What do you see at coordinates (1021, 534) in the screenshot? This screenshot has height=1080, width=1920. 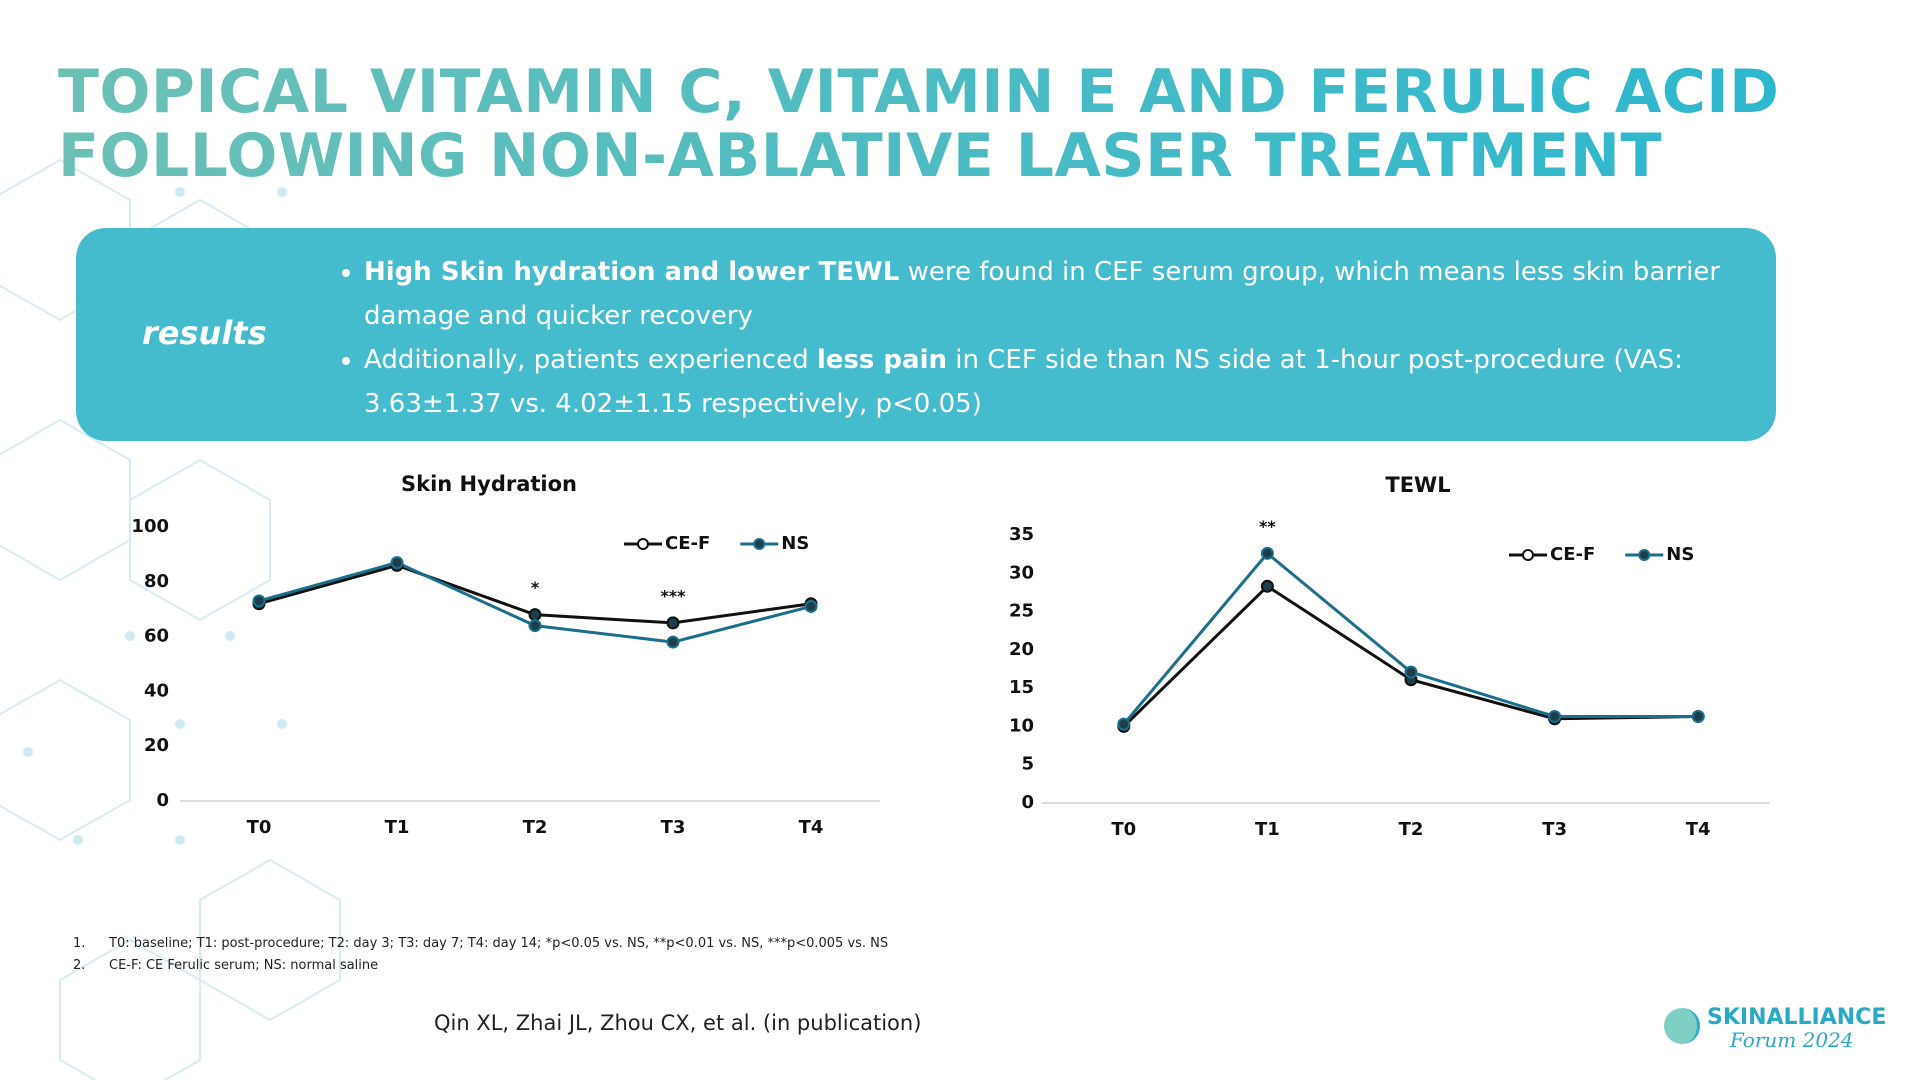 I see `y-tick-label: 35` at bounding box center [1021, 534].